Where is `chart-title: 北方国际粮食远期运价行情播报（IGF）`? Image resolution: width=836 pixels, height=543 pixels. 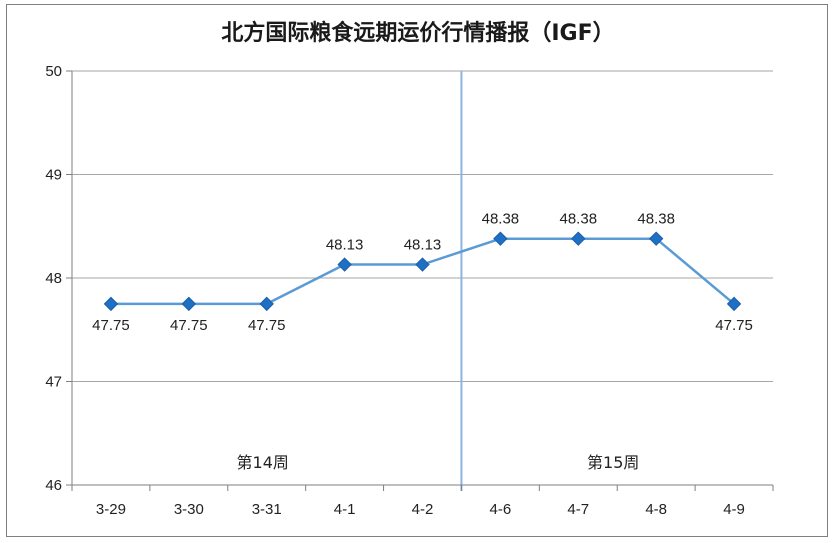
chart-title: 北方国际粮食远期运价行情播报（IGF） is located at coordinates (417, 33).